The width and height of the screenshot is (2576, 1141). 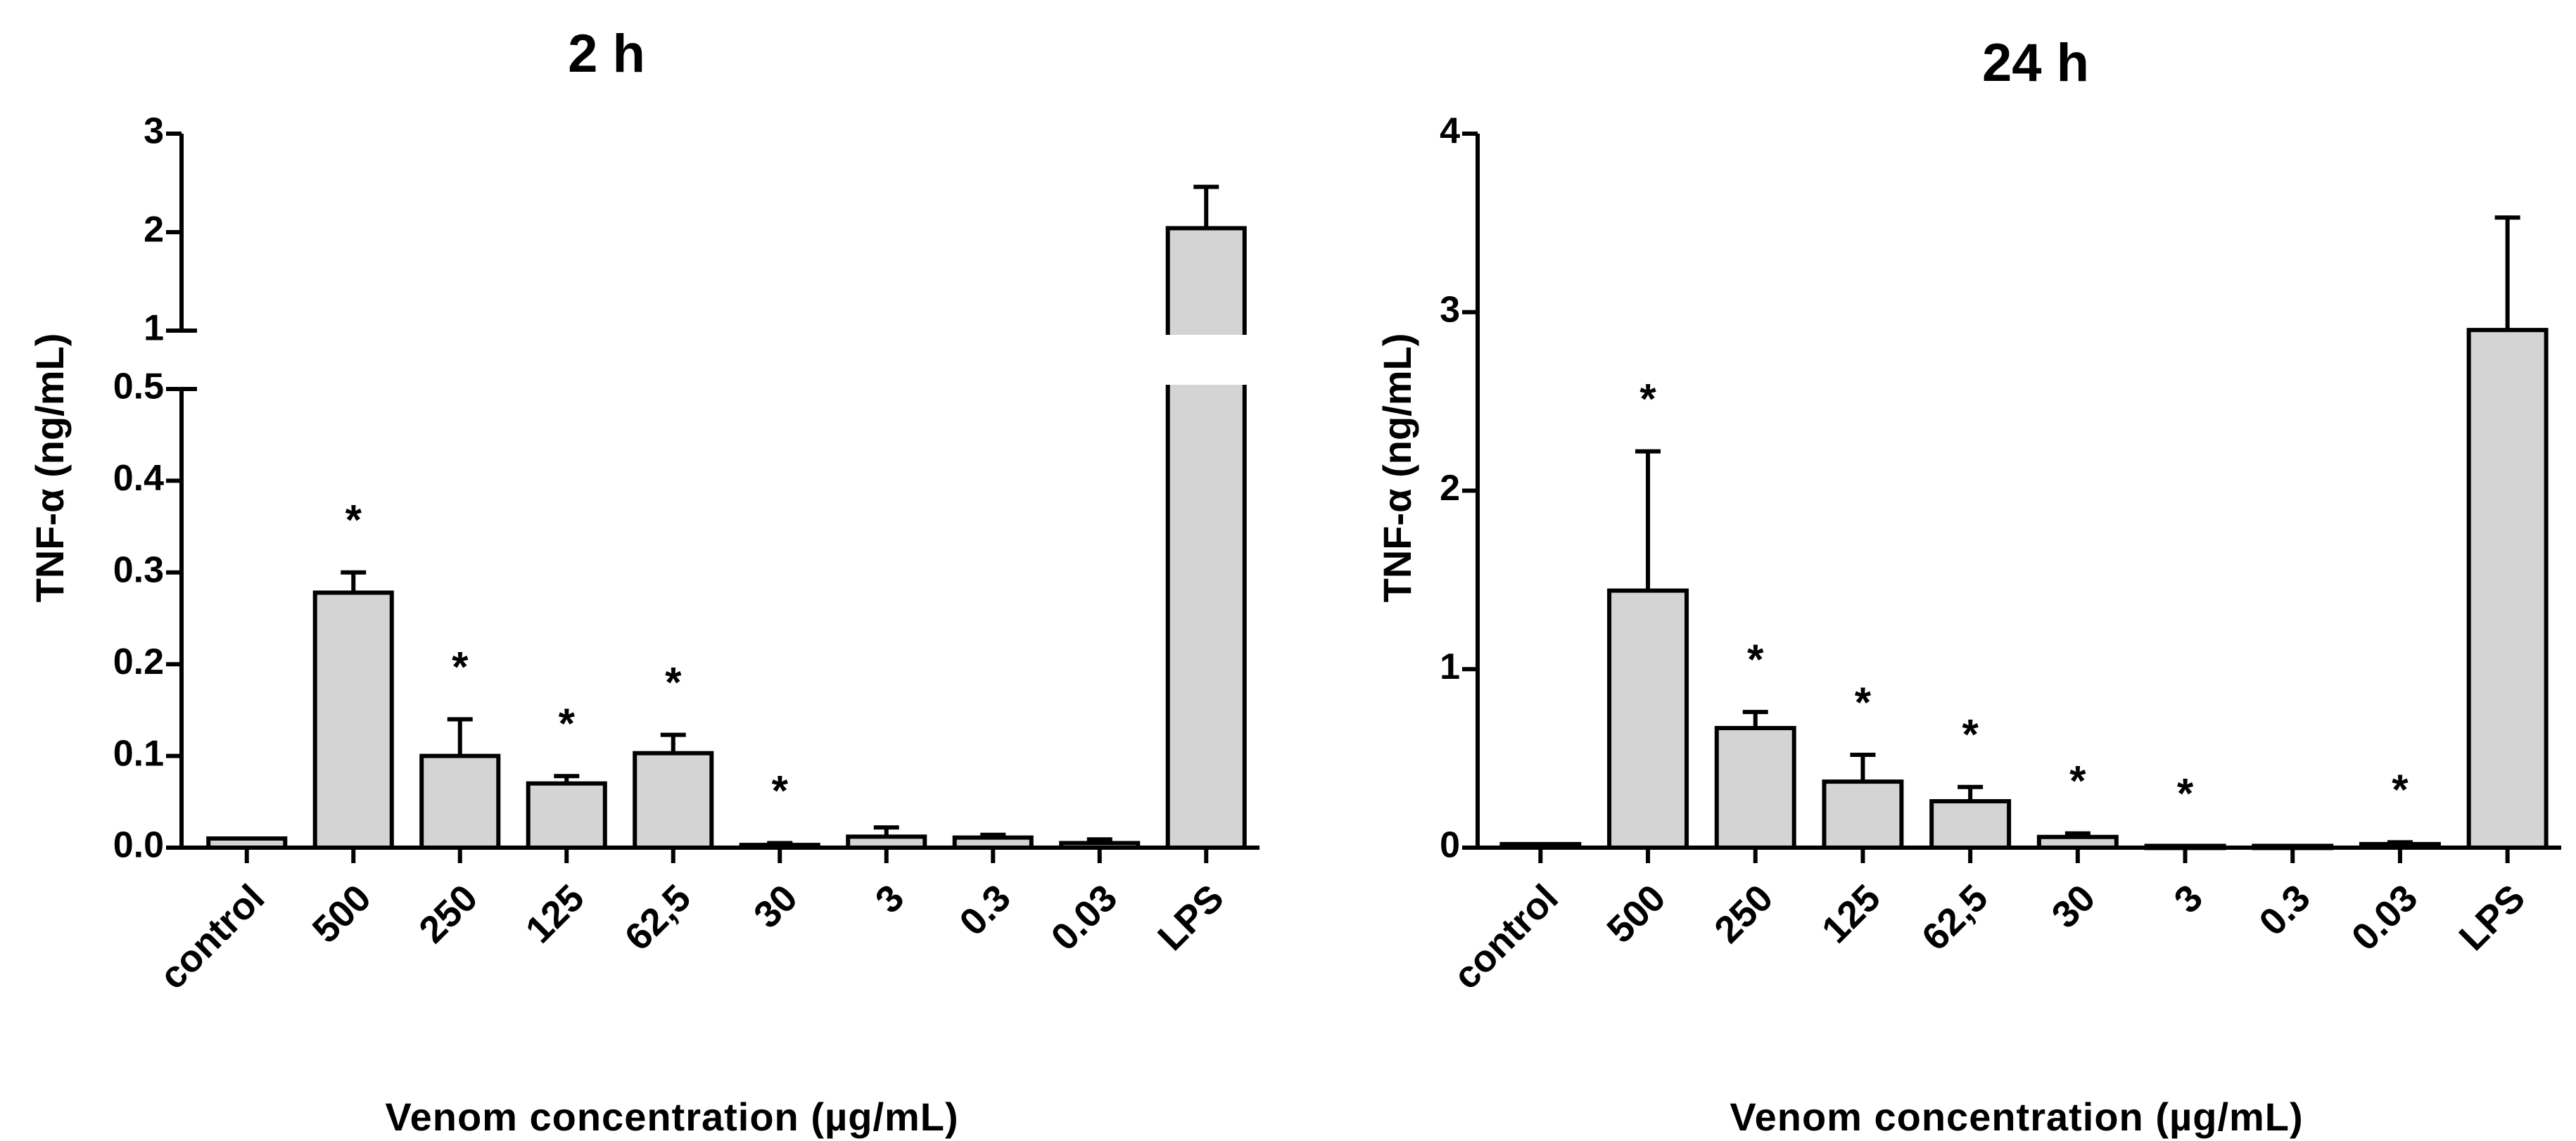 I want to click on y-tick-label: 0.3, so click(x=138, y=570).